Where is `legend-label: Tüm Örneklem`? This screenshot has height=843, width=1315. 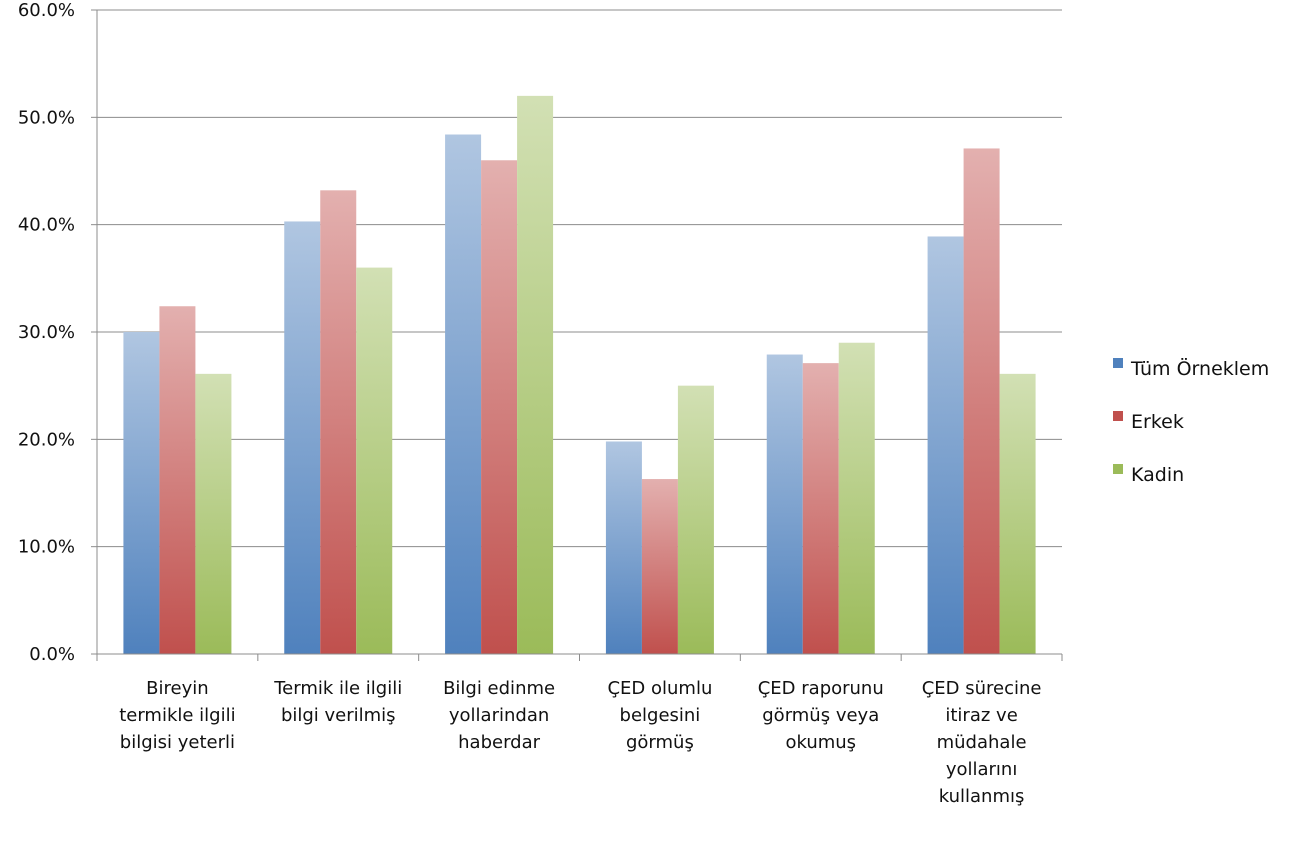 legend-label: Tüm Örneklem is located at coordinates (1199, 368).